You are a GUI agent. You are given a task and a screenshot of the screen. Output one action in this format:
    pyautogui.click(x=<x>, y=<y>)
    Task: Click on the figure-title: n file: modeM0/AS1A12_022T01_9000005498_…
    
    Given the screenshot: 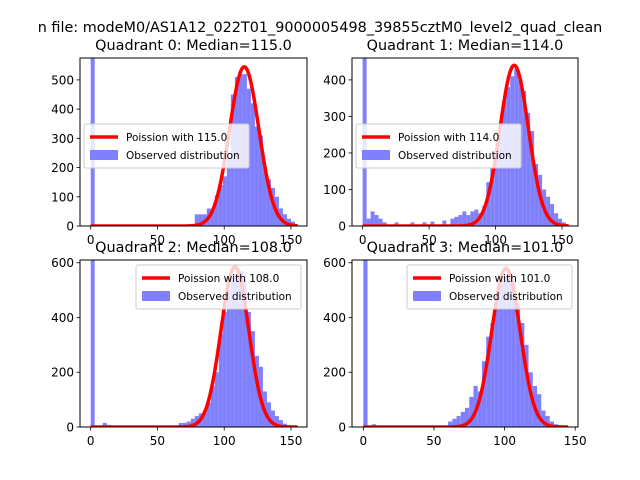 What is the action you would take?
    pyautogui.click(x=320, y=28)
    